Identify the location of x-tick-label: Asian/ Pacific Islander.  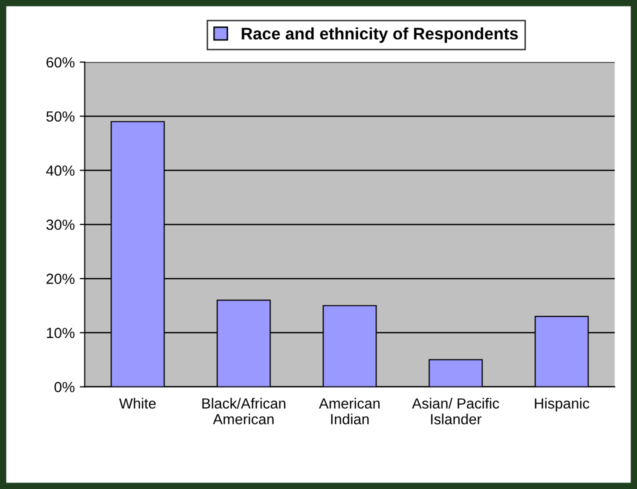
(456, 411).